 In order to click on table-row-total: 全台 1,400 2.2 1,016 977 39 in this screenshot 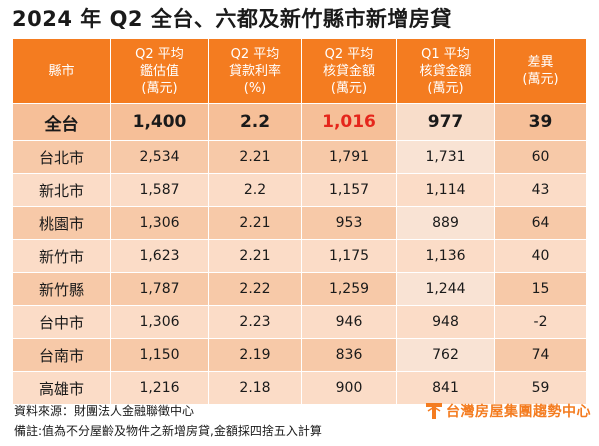, I will do `click(299, 122)`.